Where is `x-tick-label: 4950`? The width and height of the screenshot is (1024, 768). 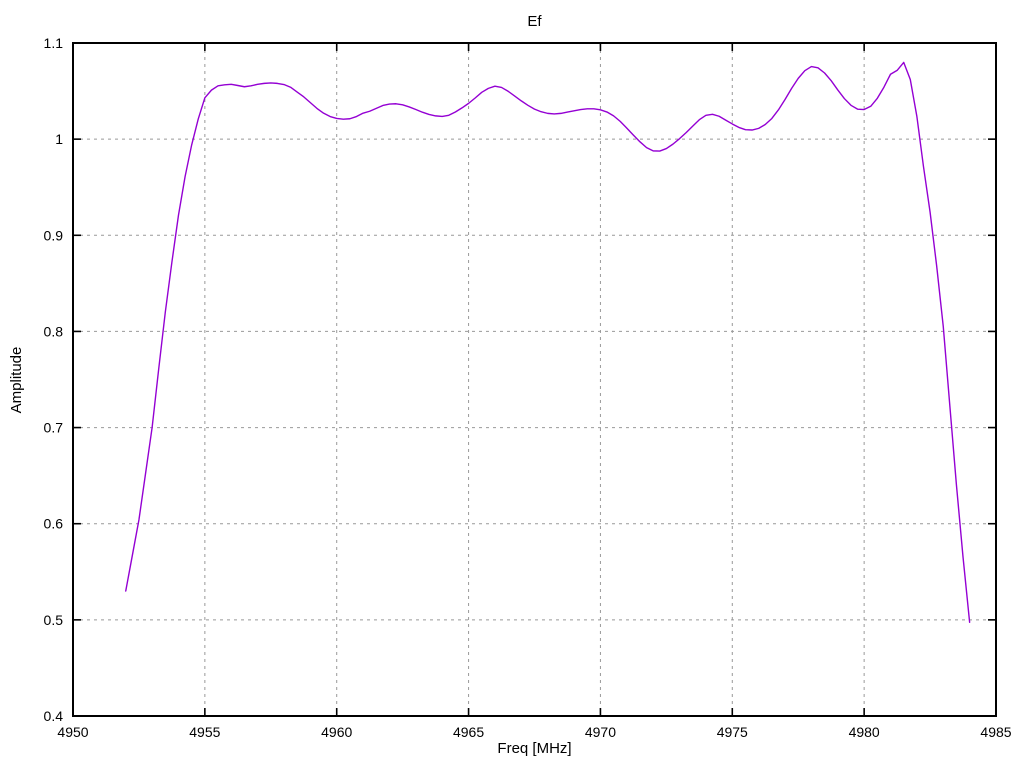 x-tick-label: 4950 is located at coordinates (72, 732).